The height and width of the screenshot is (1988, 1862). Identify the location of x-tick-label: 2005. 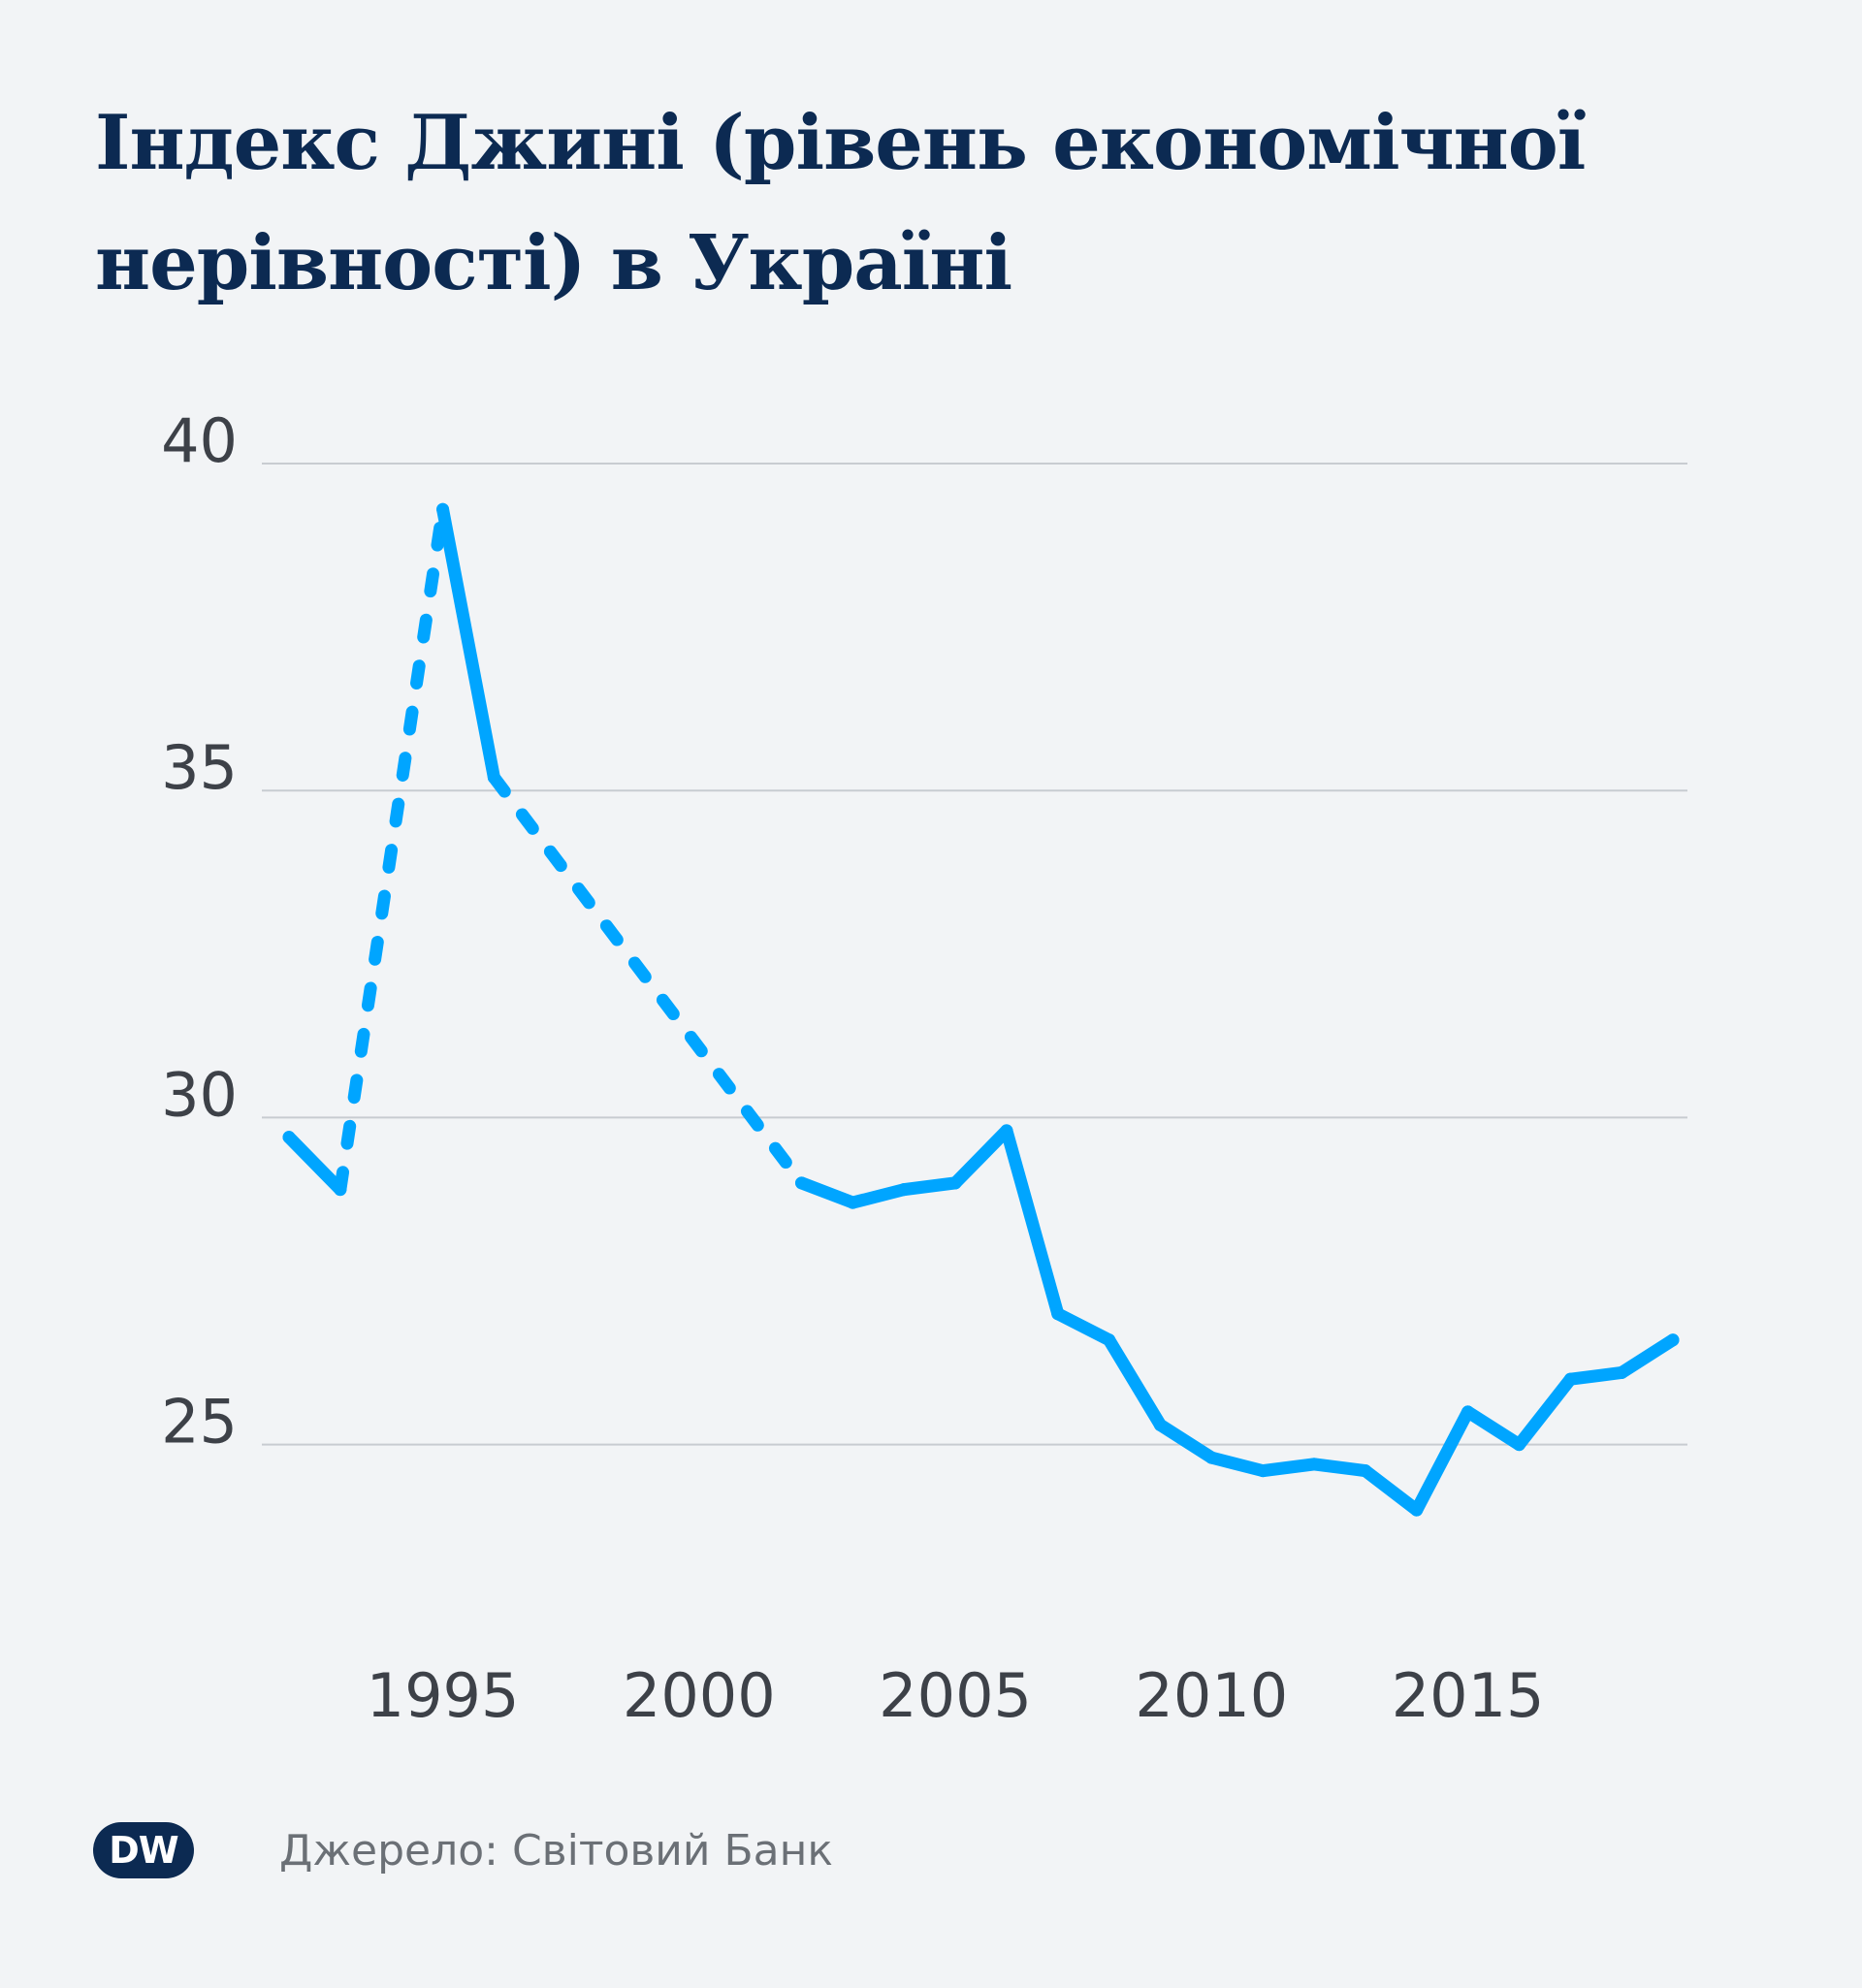
(956, 1695).